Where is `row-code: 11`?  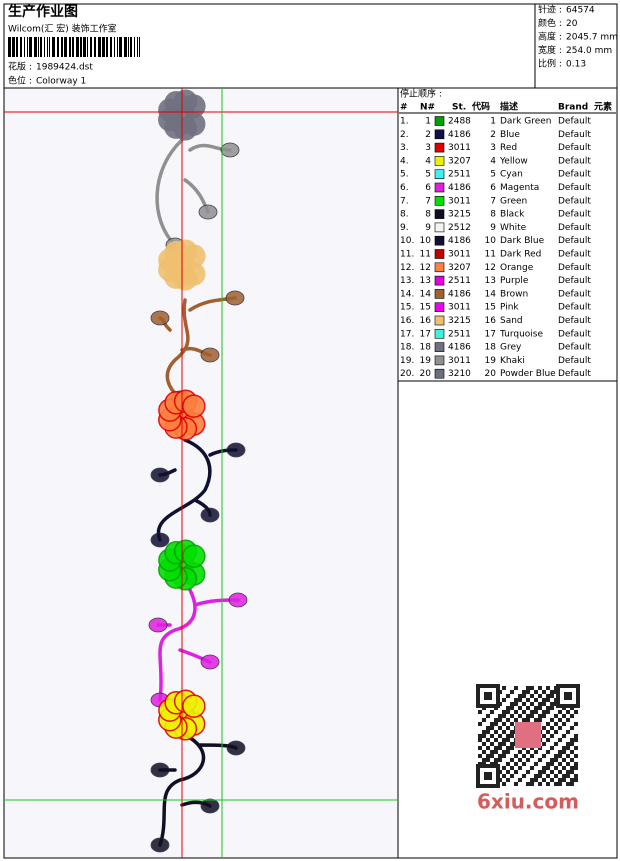 row-code: 11 is located at coordinates (490, 255).